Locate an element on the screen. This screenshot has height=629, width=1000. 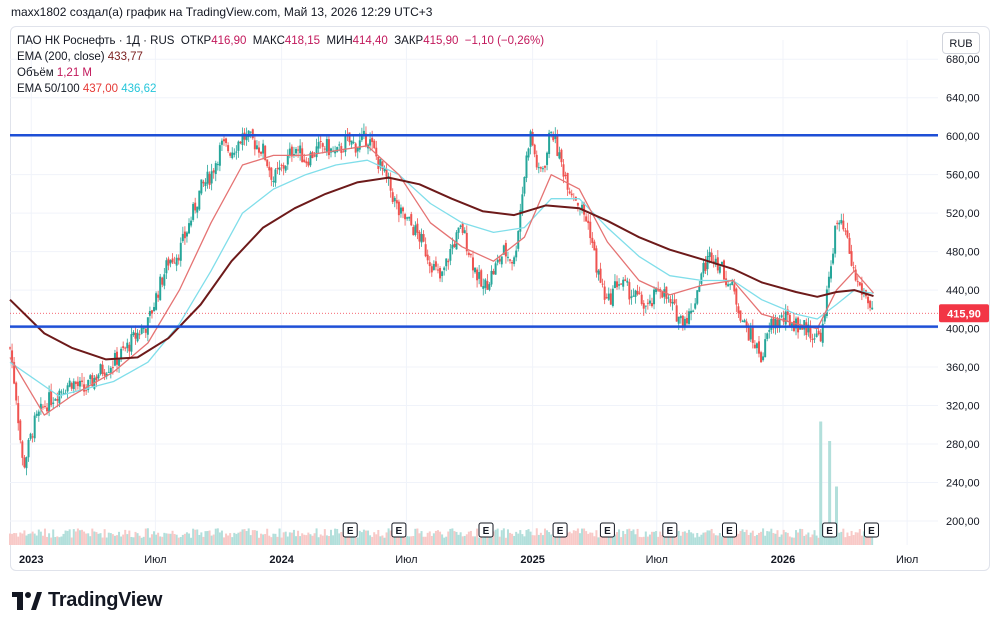
earnings-event-letter: E is located at coordinates (560, 531).